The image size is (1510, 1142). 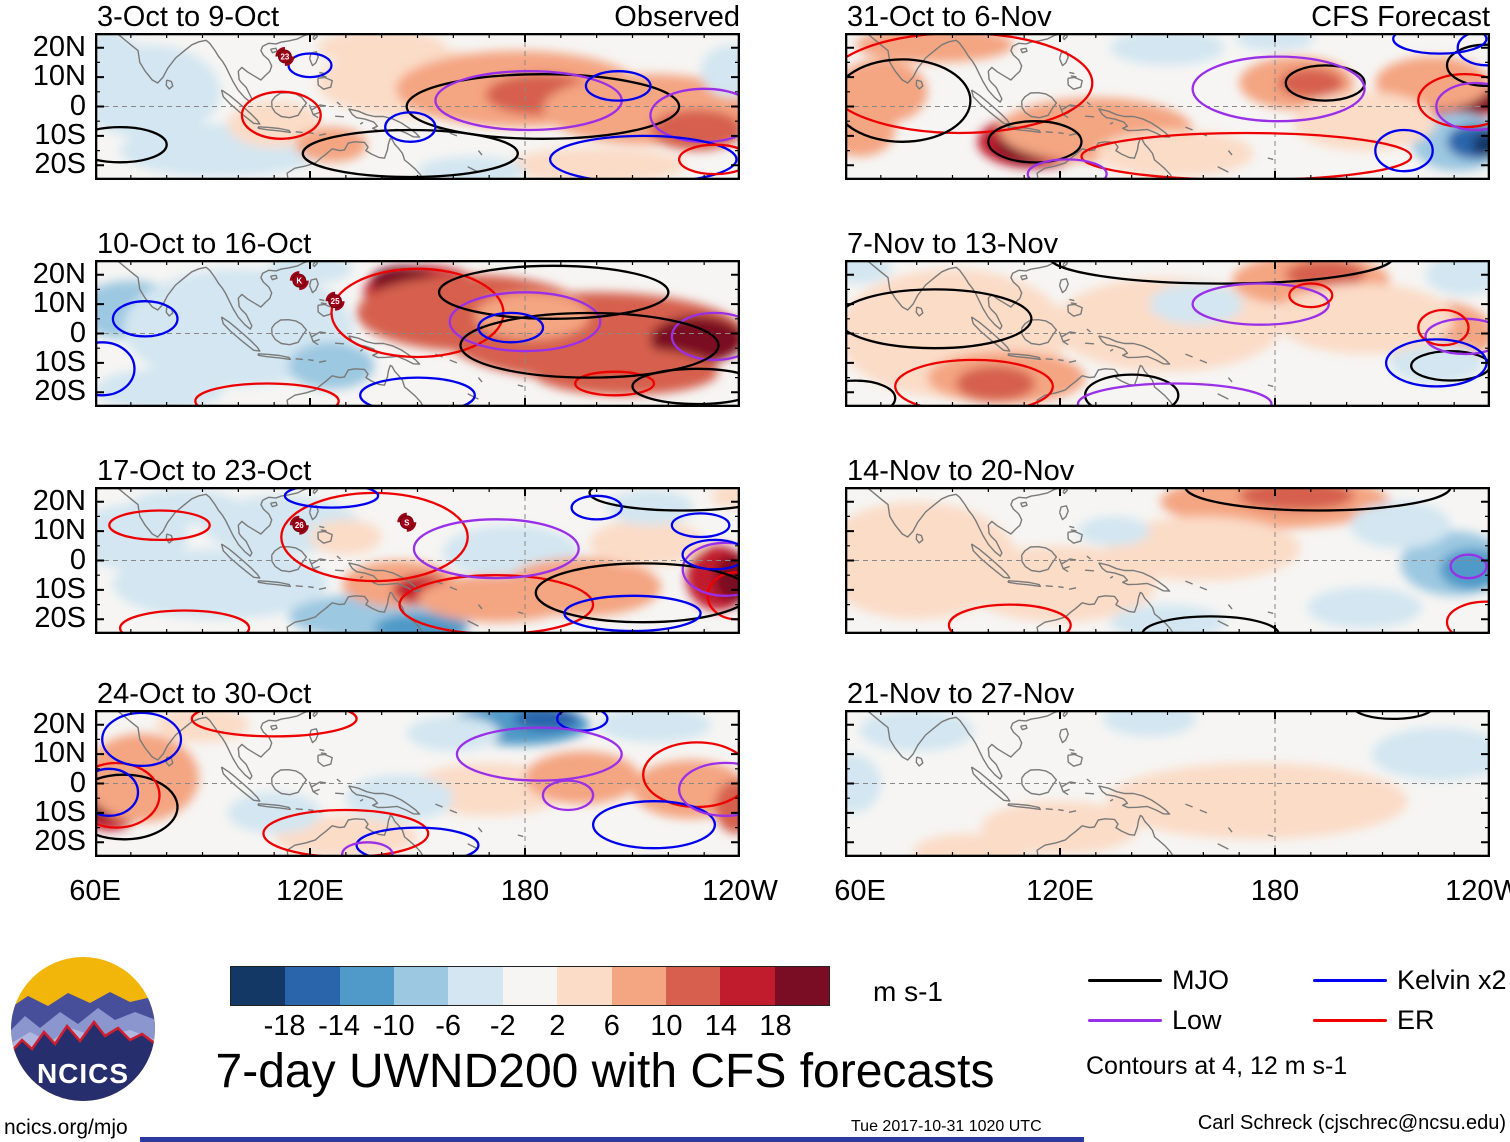 I want to click on mjo-label: MJO, so click(x=1200, y=980).